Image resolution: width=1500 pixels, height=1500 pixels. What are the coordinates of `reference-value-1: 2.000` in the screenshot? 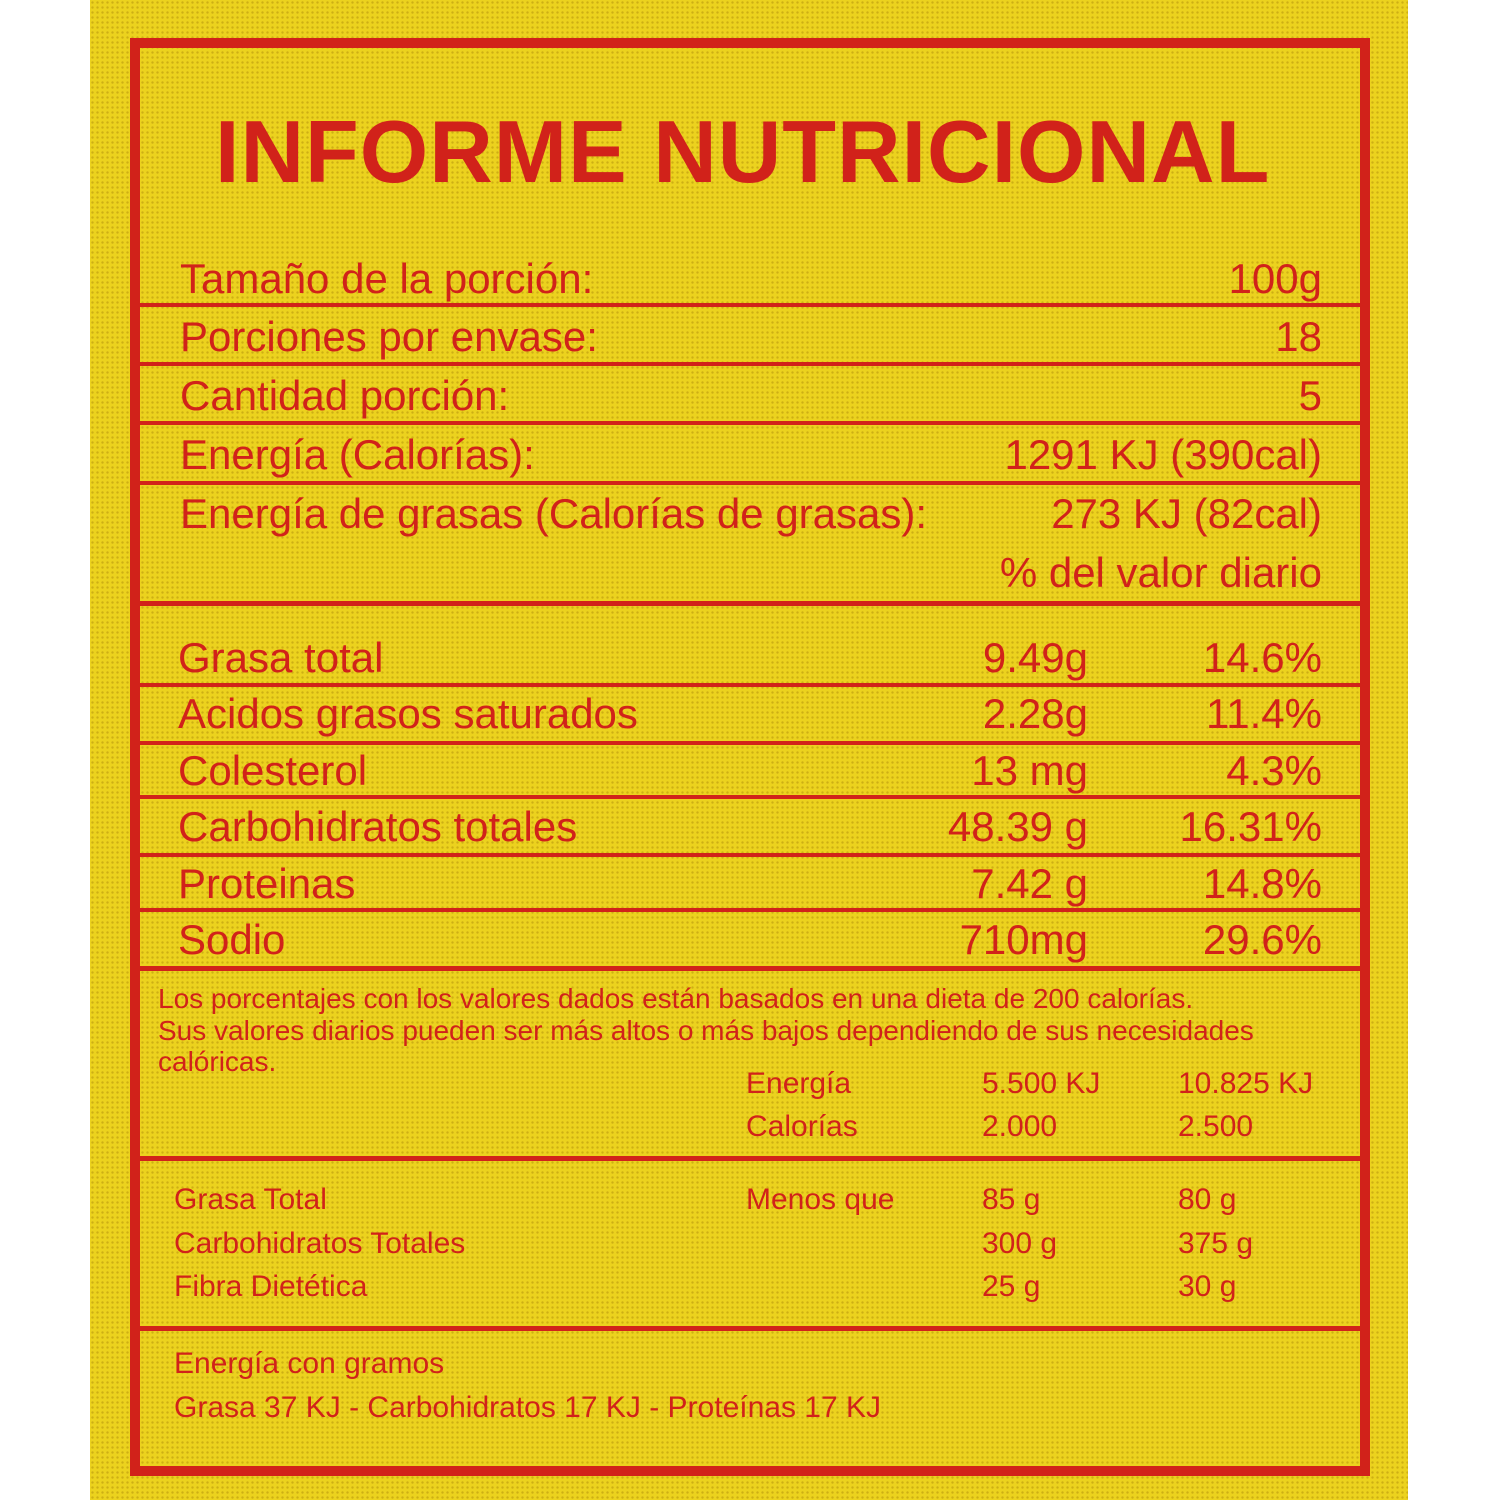 It's located at (1020, 1126).